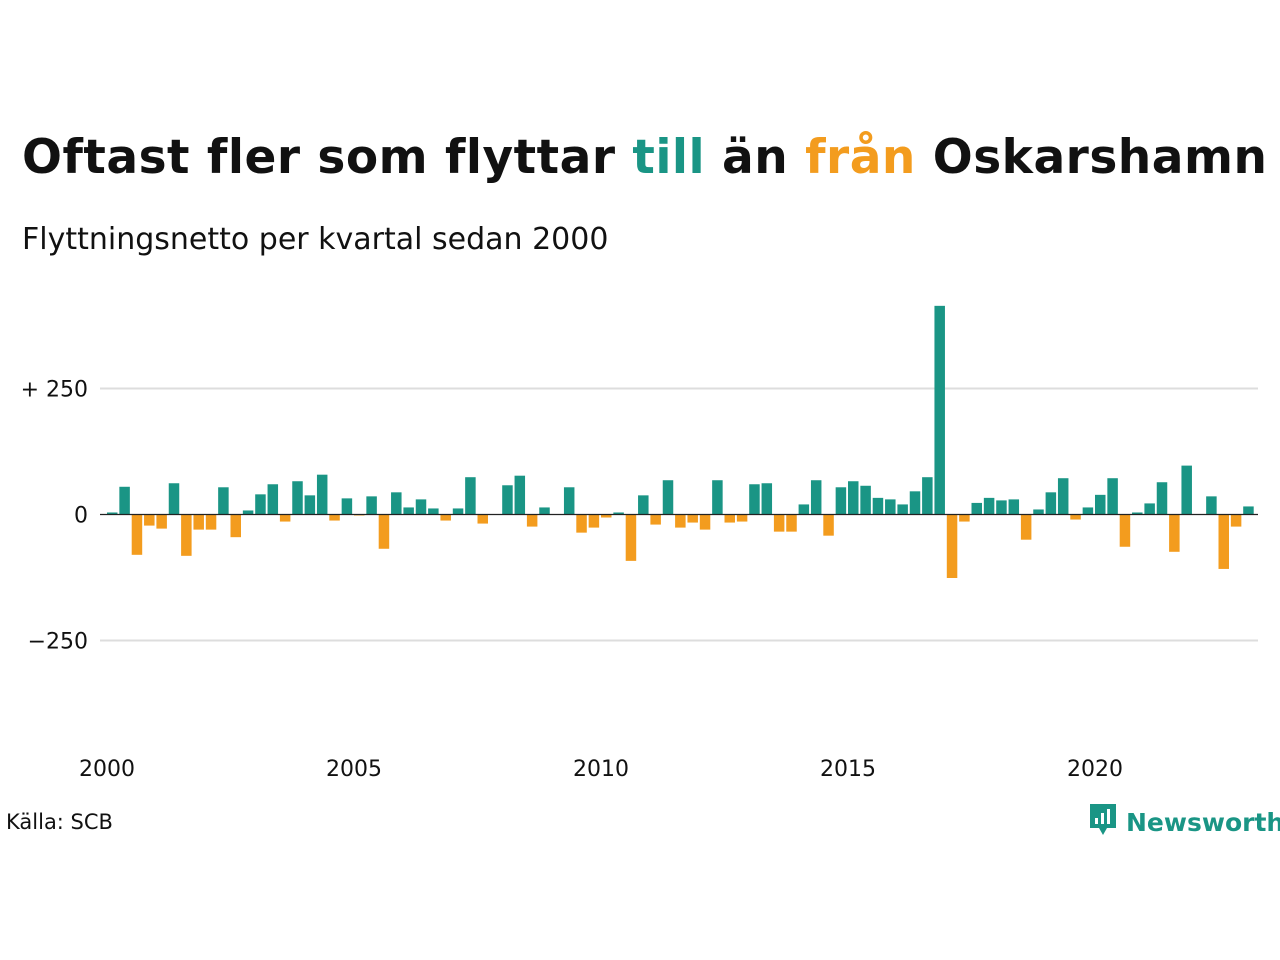  I want to click on x-tick-label: 2015, so click(848, 769).